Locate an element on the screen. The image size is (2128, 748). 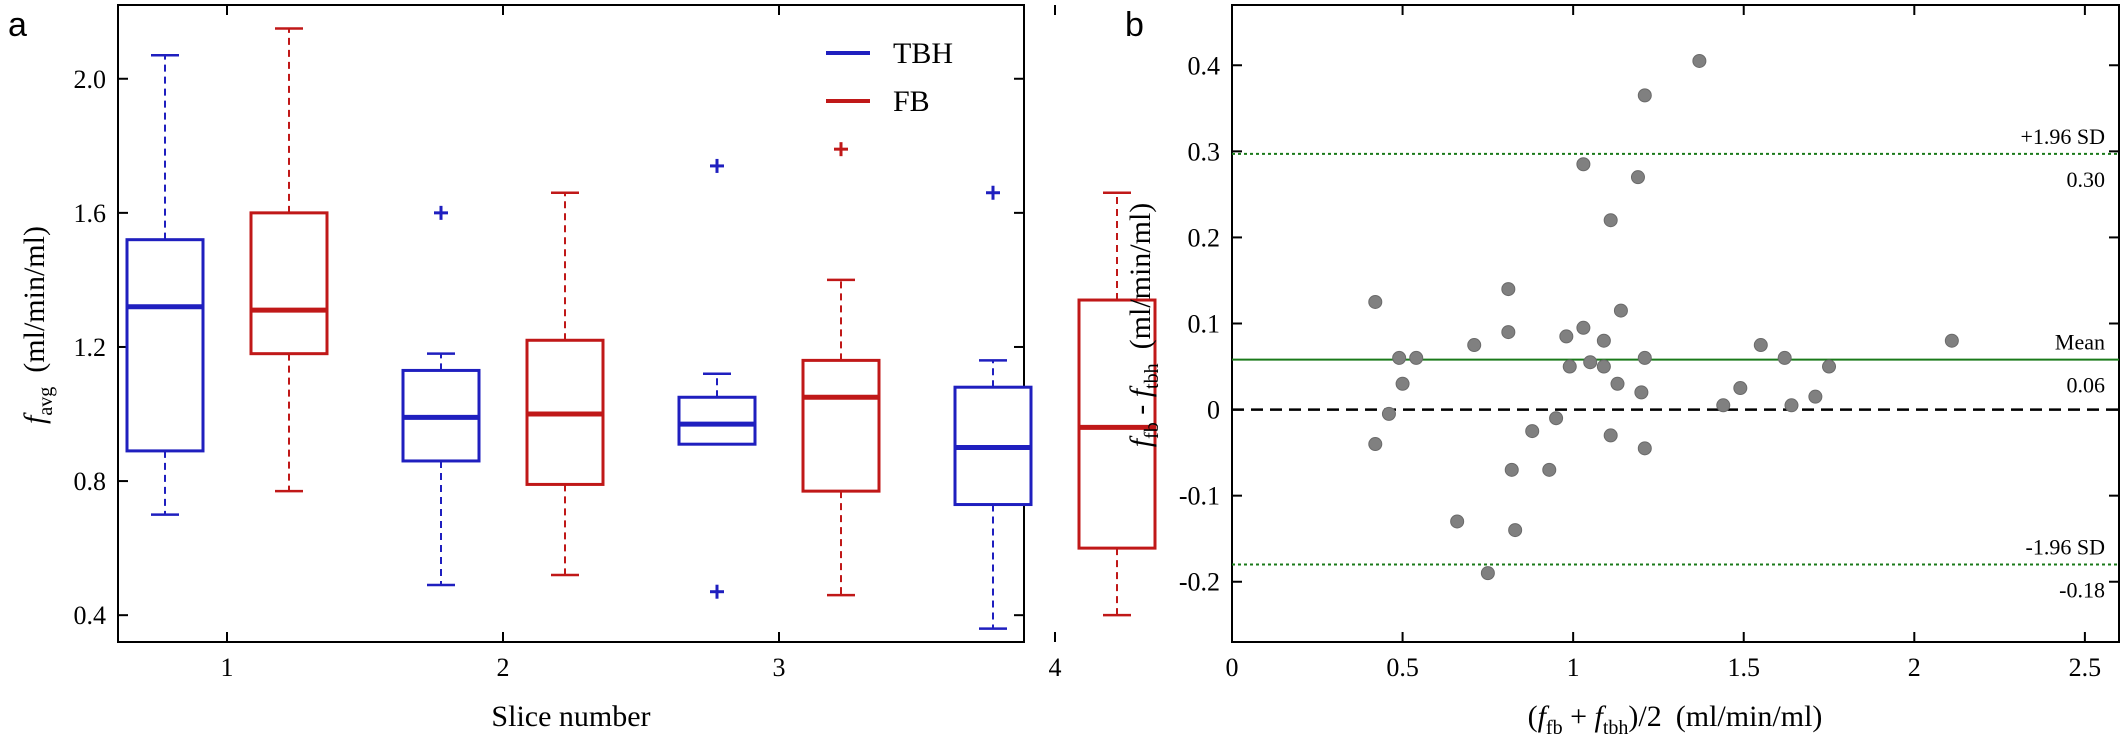
panel-a-y-label: favg(ml/min/ml) is located at coordinates (37, 325).